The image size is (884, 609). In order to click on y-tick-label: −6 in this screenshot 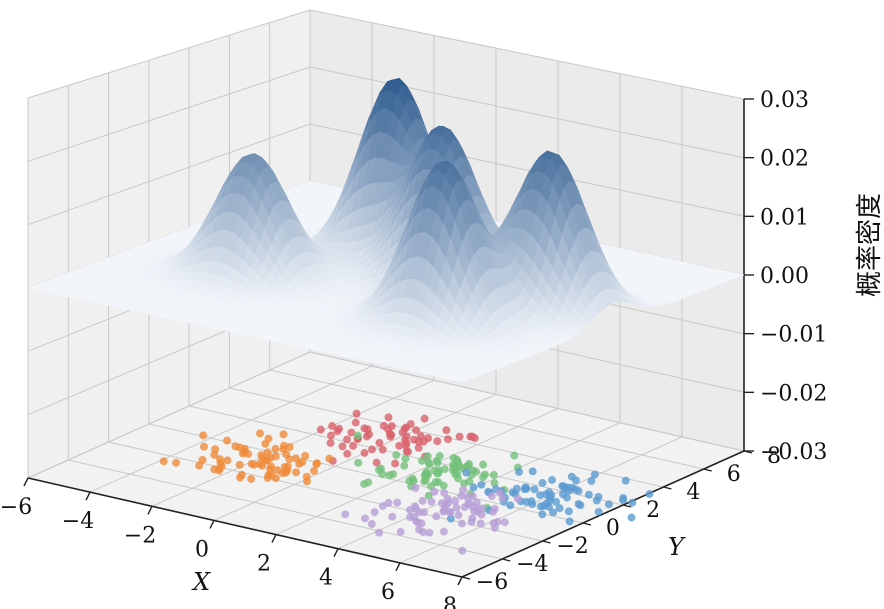, I will do `click(492, 582)`.